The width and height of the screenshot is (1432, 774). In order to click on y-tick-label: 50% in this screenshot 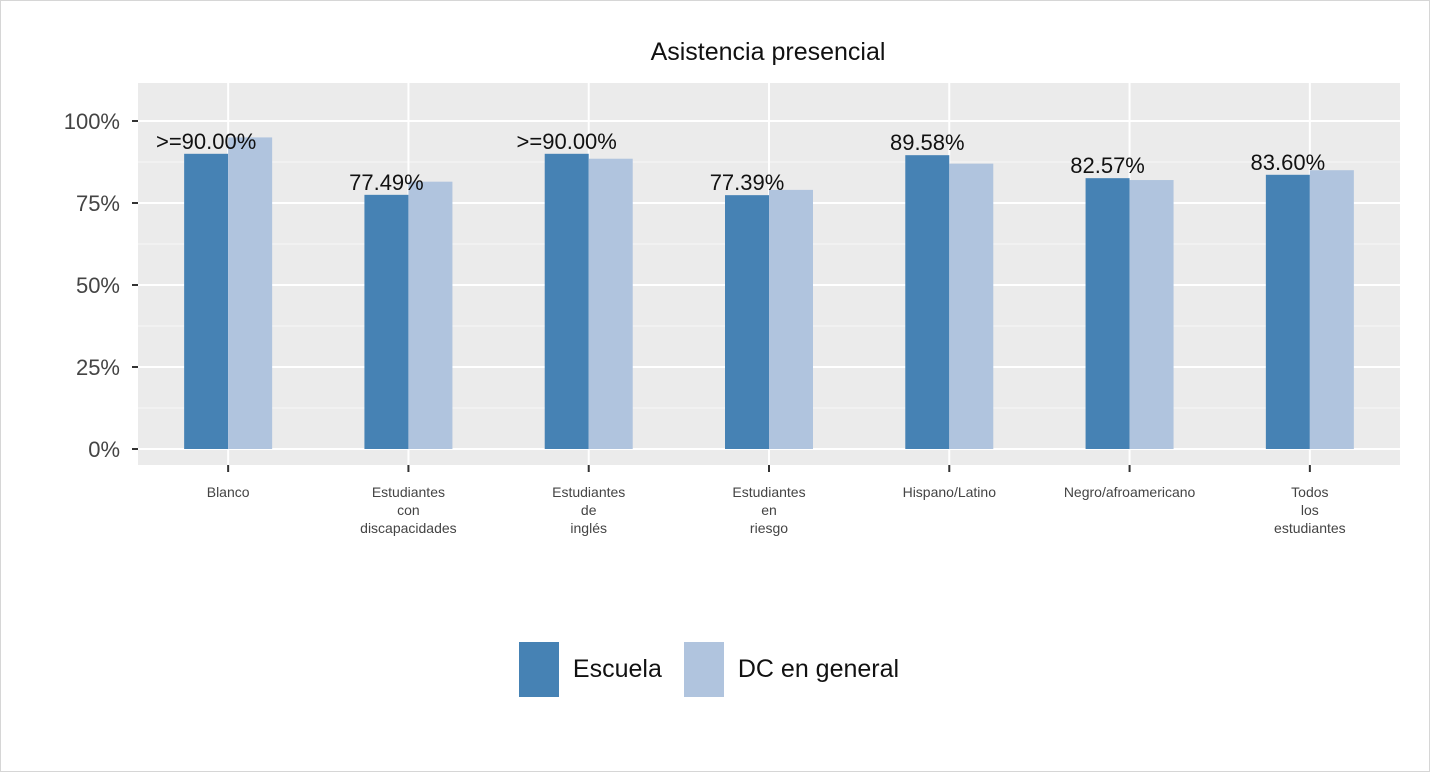, I will do `click(98, 285)`.